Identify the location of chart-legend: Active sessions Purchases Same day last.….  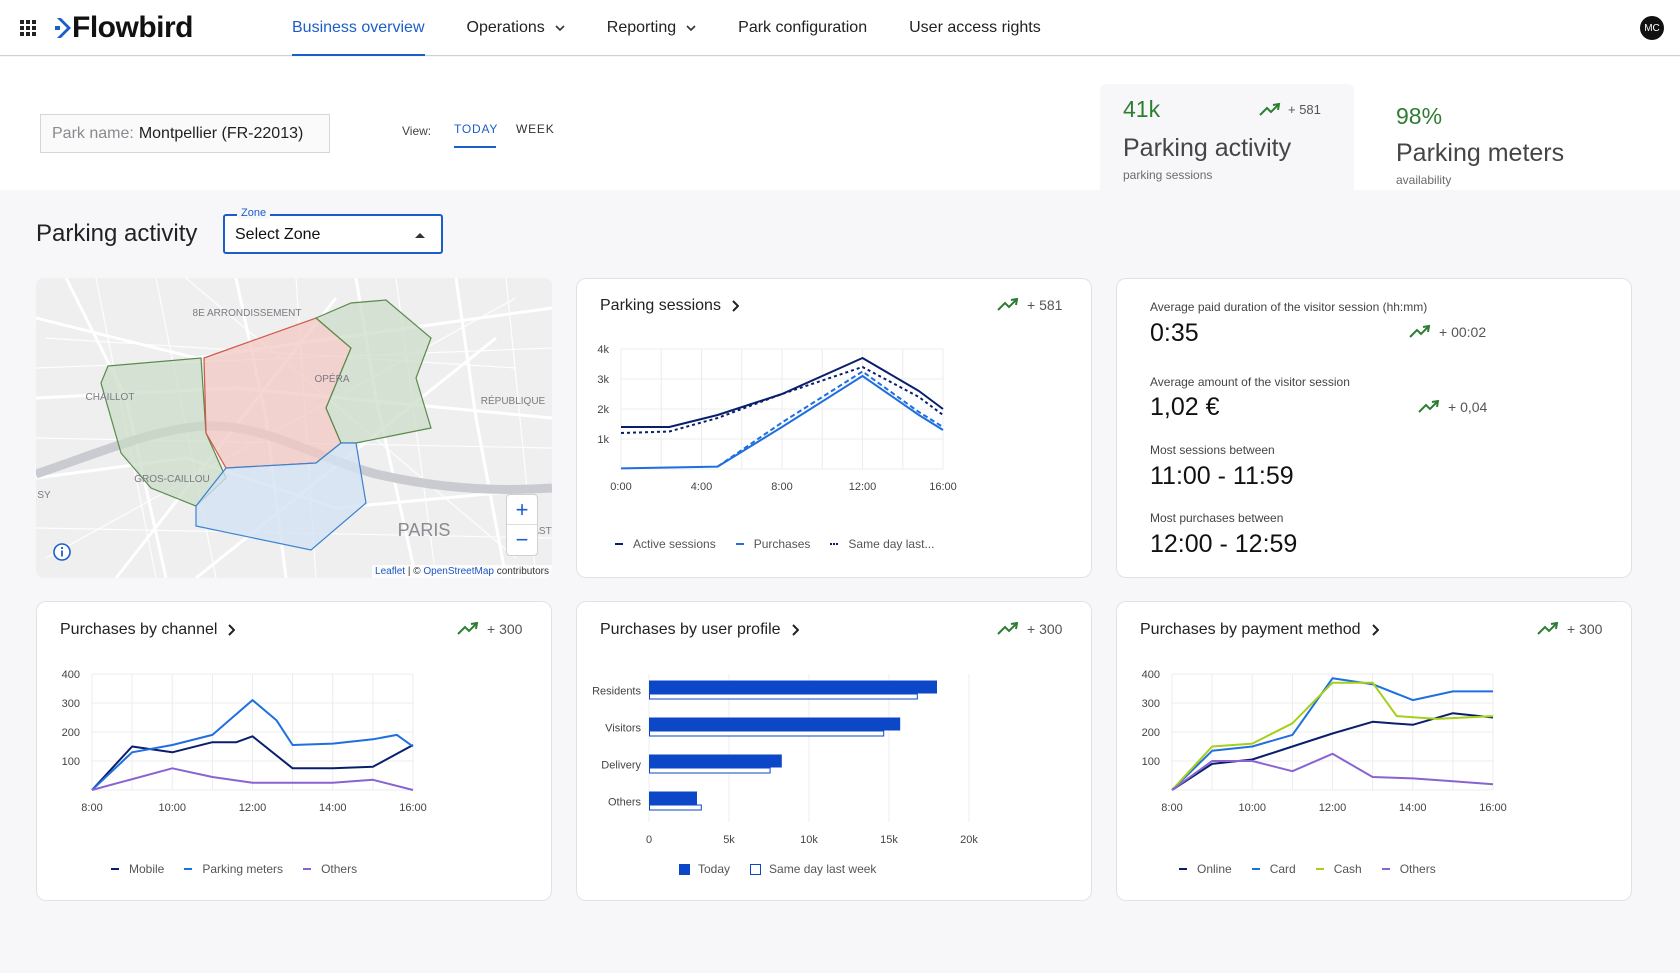
(784, 544).